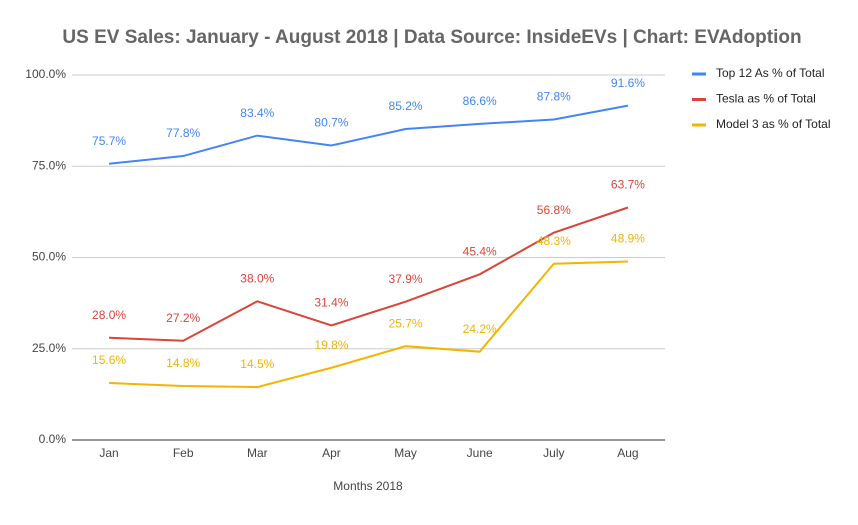 Image resolution: width=858 pixels, height=525 pixels. I want to click on y-tick-label: 0.0%, so click(53, 439).